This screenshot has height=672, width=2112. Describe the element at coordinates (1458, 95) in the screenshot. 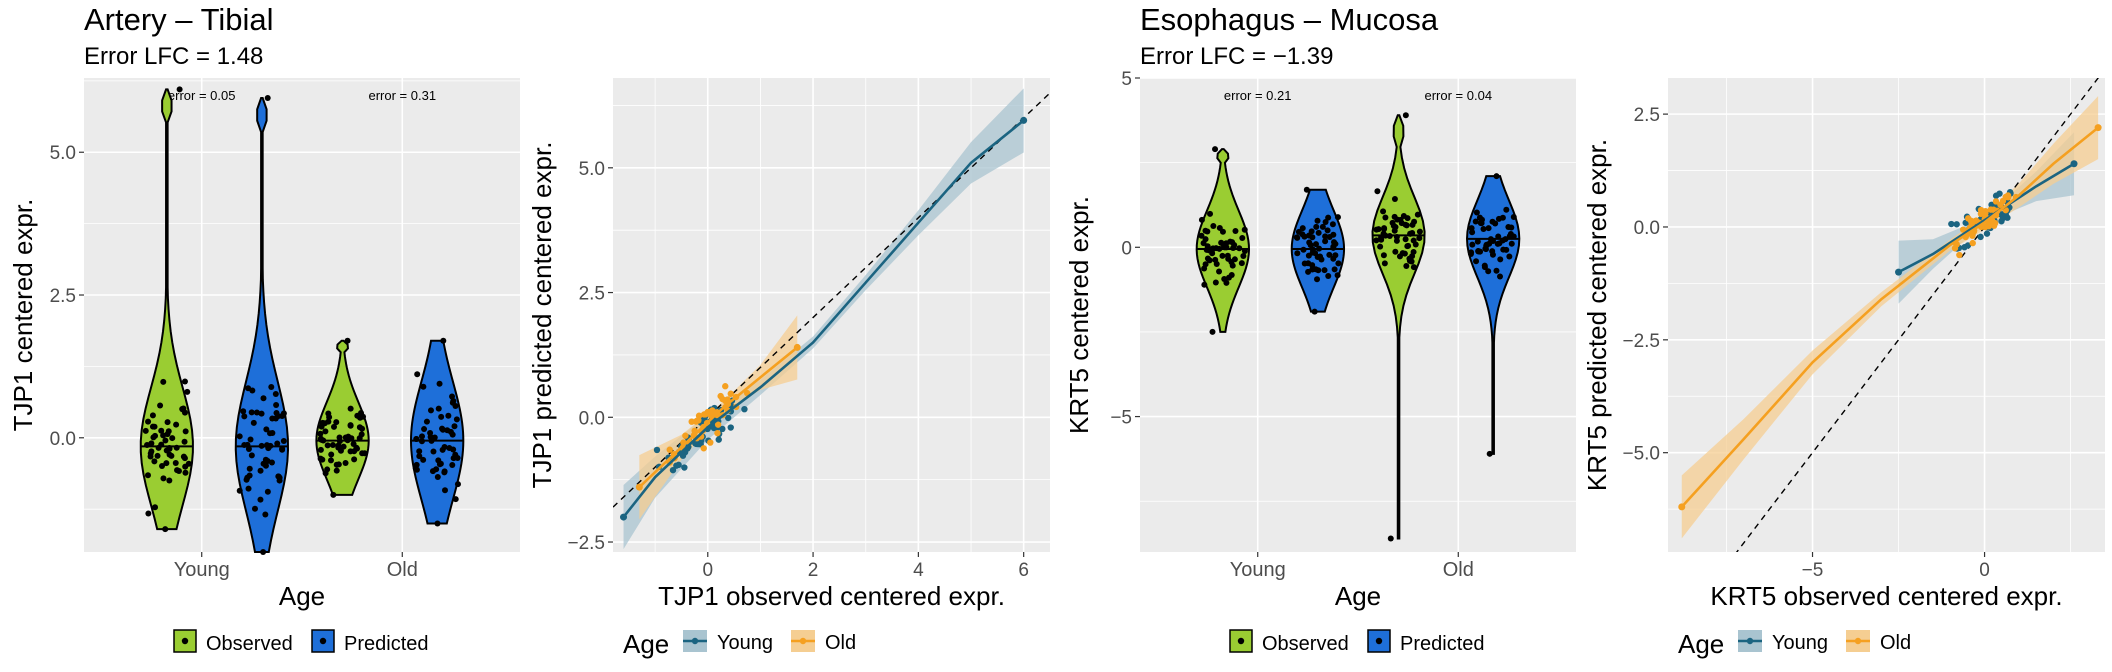

I see `error-label: error = 0.04` at that location.